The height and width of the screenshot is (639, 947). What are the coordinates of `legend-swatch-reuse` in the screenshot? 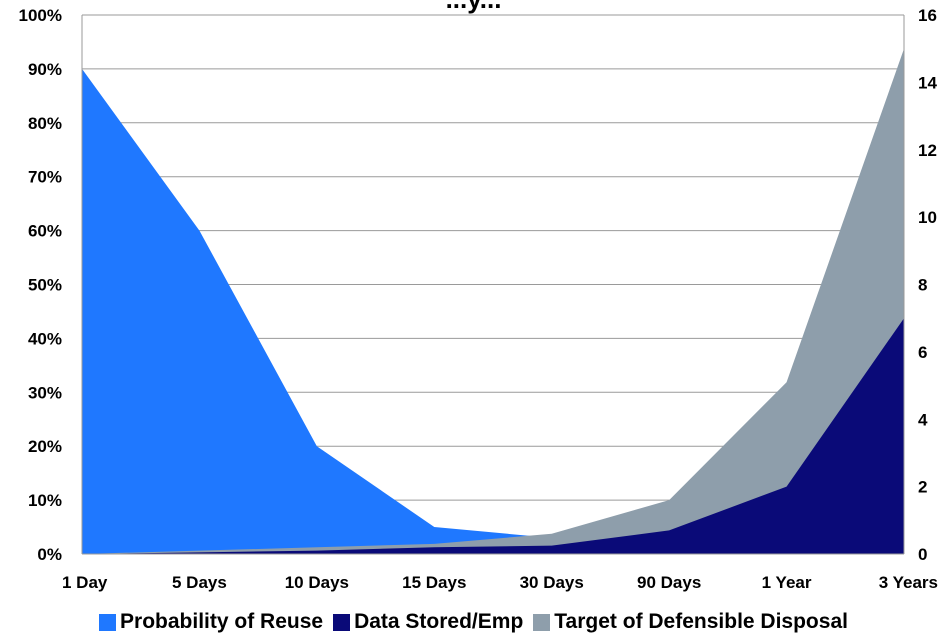 It's located at (108, 622).